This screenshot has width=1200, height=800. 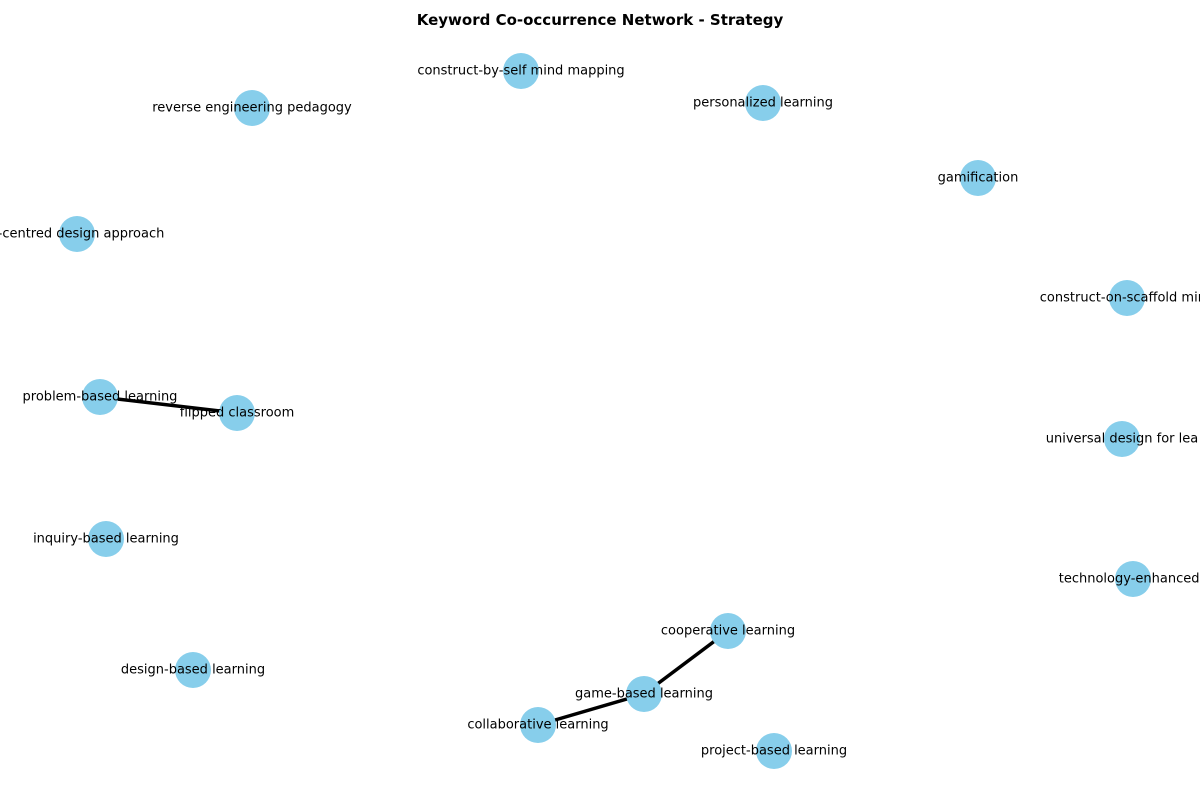 I want to click on node-personalized, so click(x=763, y=103).